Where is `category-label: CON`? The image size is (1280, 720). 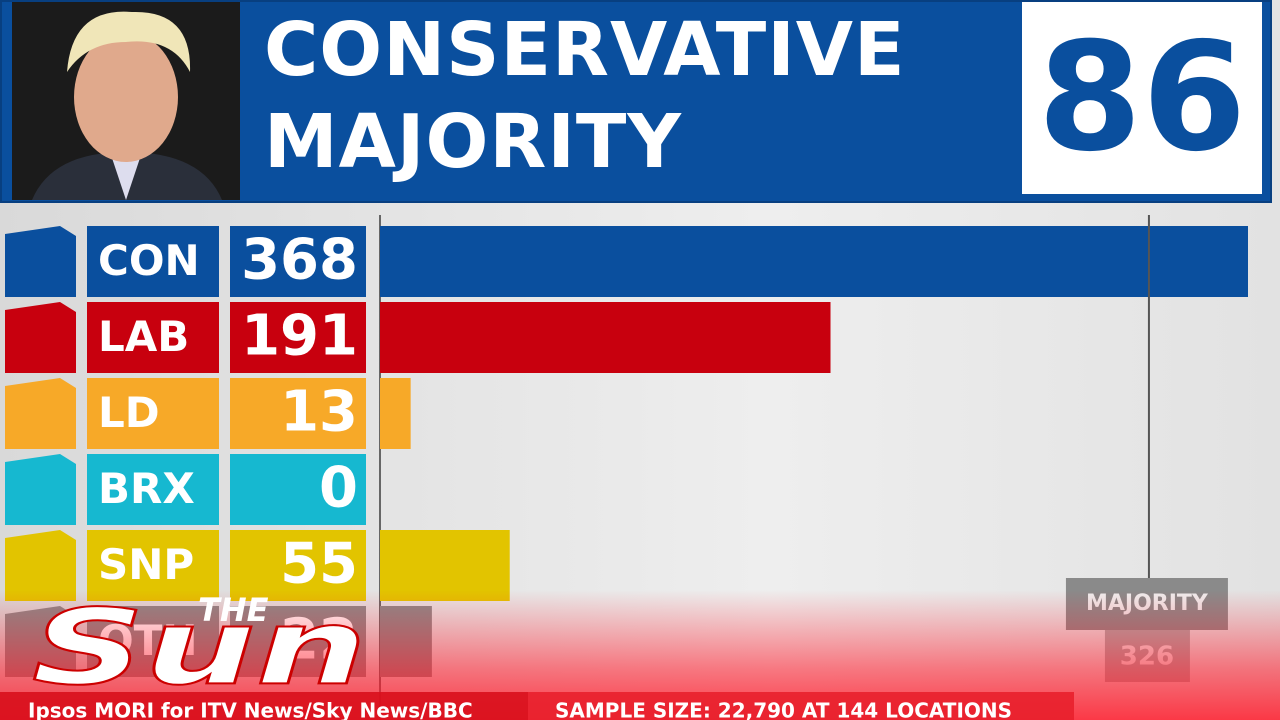 category-label: CON is located at coordinates (149, 260).